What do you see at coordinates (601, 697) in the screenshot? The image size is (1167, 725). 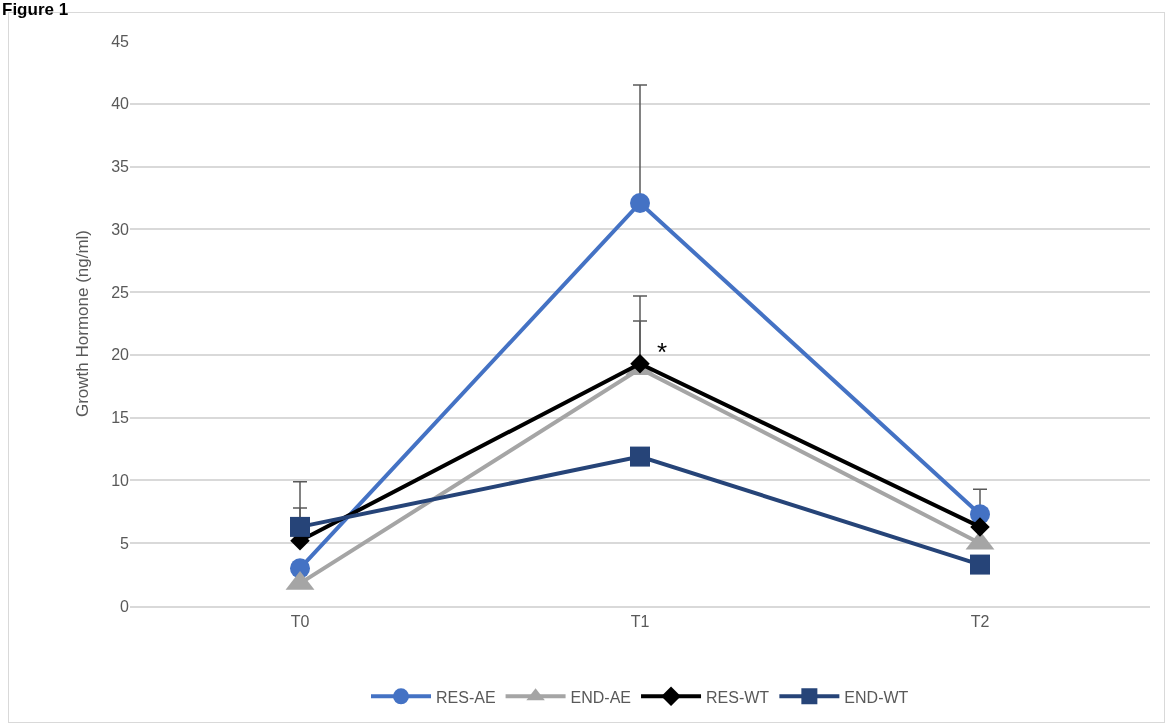 I see `legend-label: END-AE` at bounding box center [601, 697].